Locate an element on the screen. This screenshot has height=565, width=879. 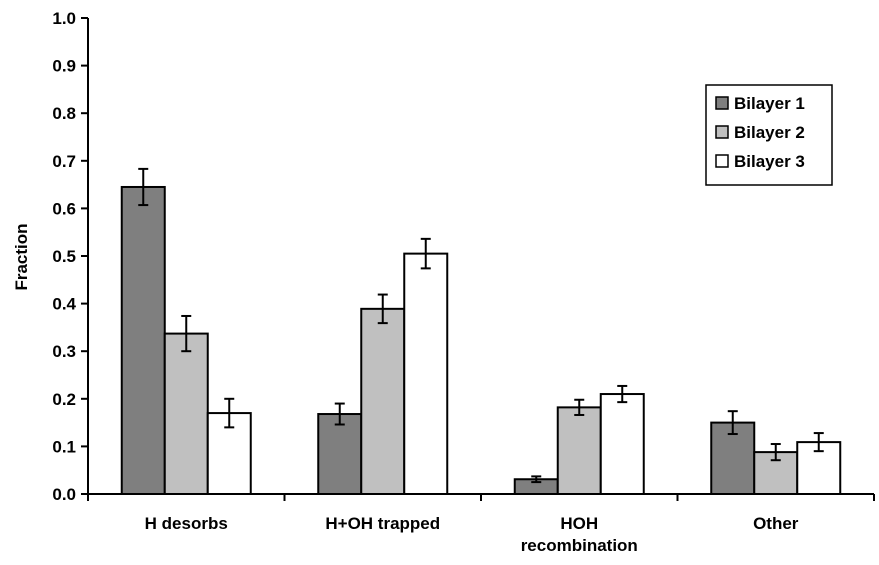
x-tick-label: recombination is located at coordinates (579, 545).